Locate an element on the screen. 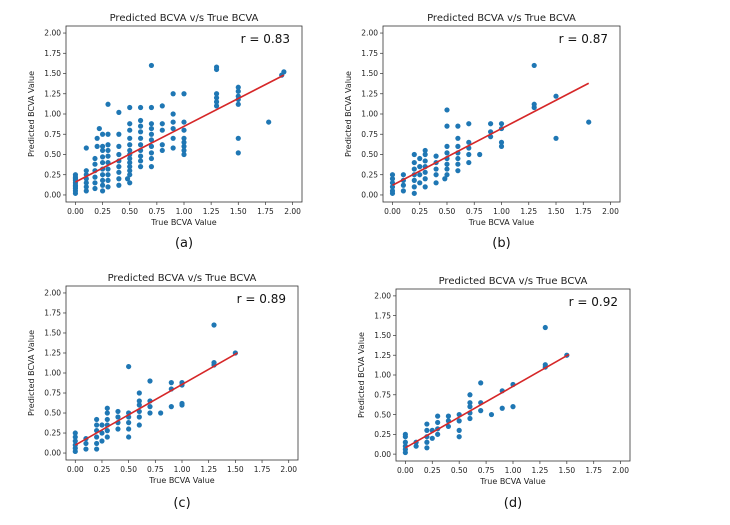 This screenshot has height=525, width=730. x-tick-label: 0.00 is located at coordinates (405, 470).